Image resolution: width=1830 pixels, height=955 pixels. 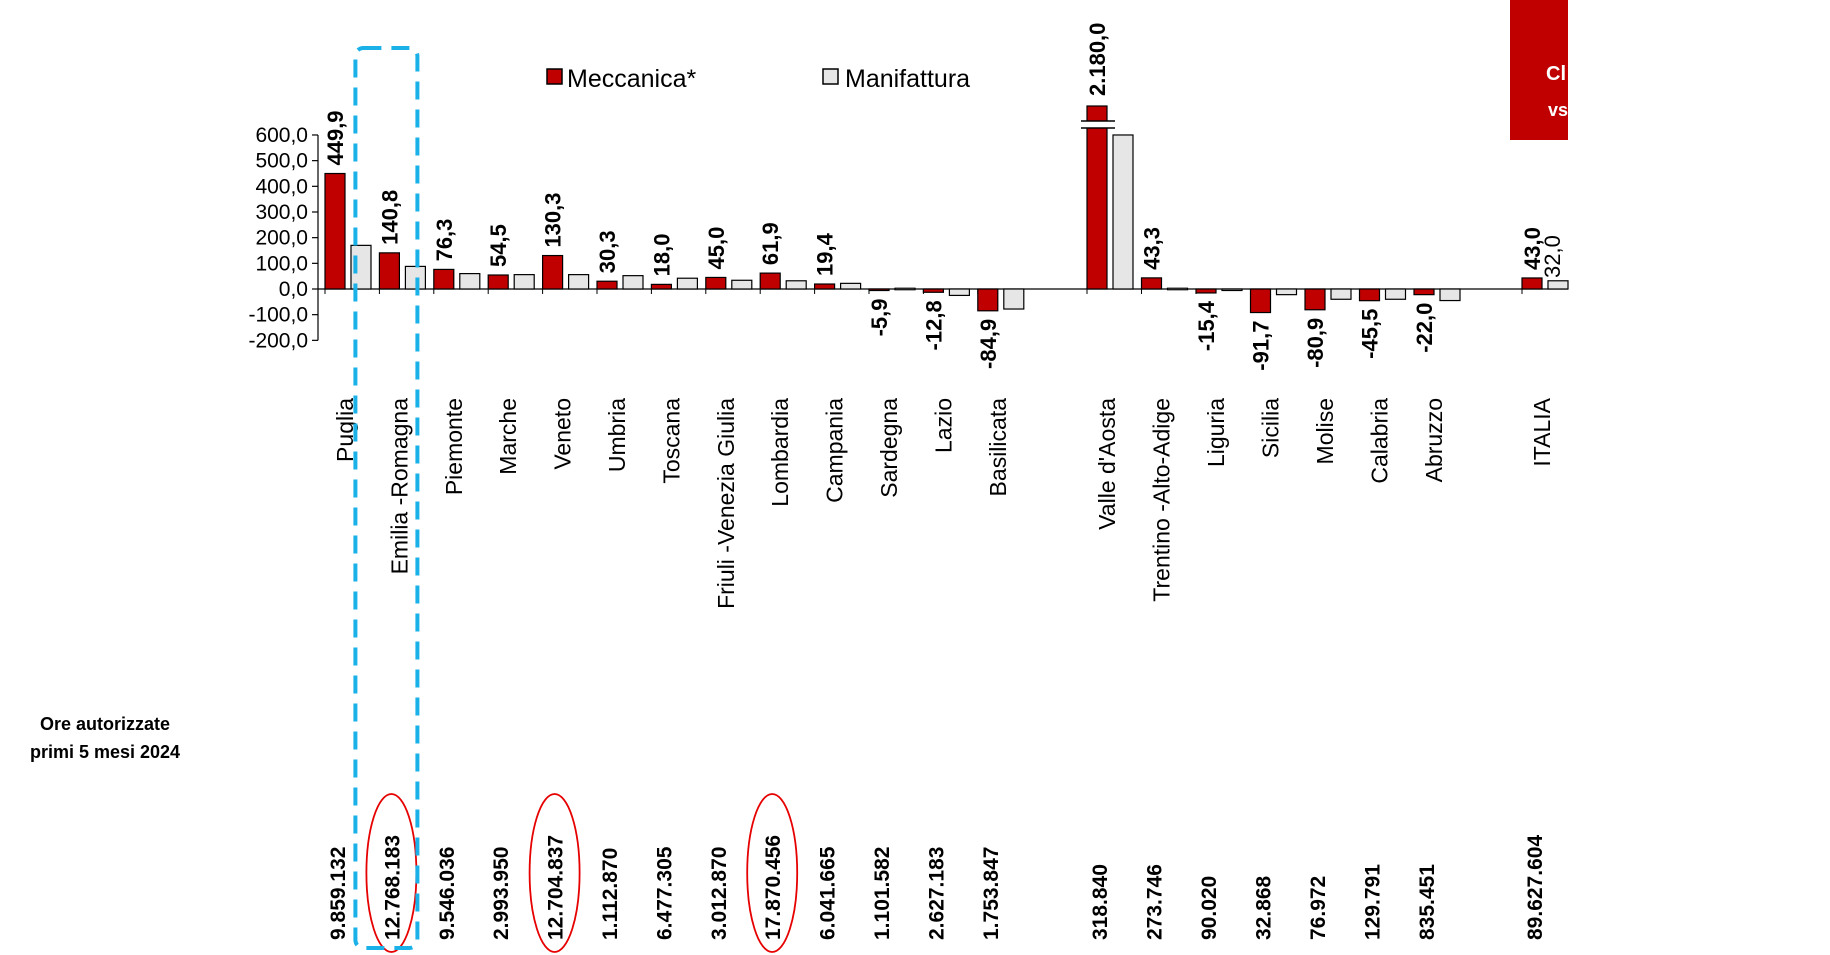 I want to click on value-label: -80,9, so click(x=1315, y=343).